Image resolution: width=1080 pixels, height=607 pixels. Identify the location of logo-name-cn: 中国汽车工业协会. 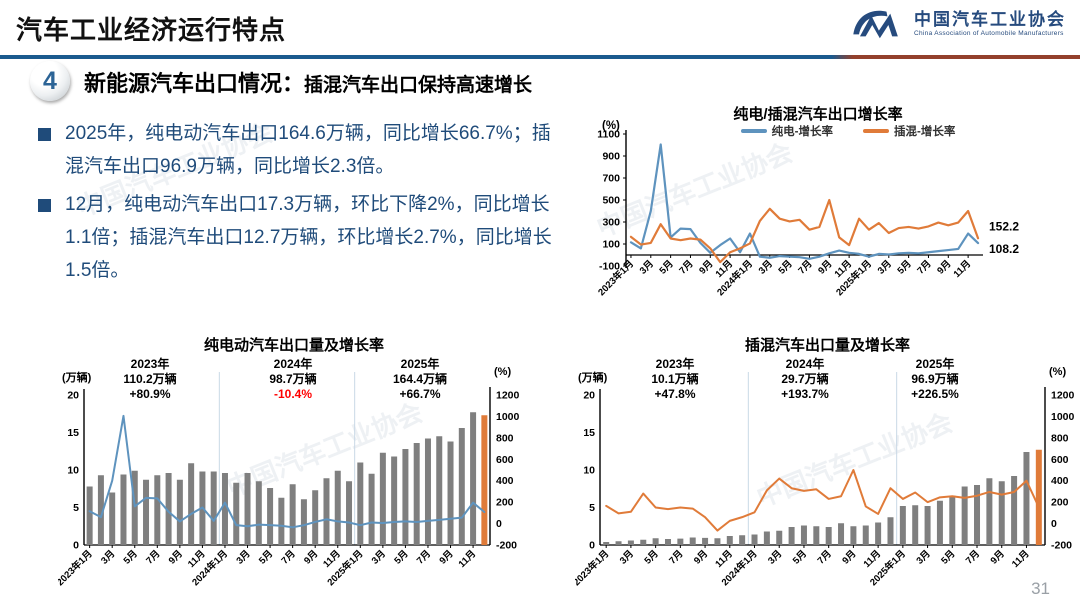
(990, 20).